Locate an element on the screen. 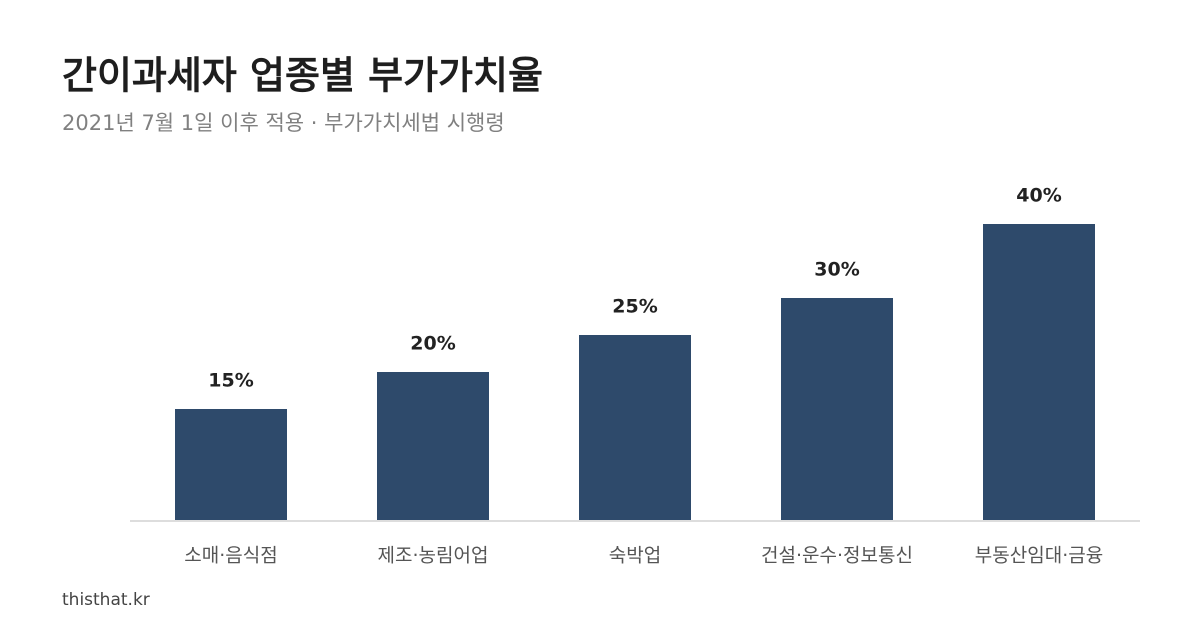 This screenshot has height=630, width=1200. x-tick-label: 부동산임대·금융 is located at coordinates (1039, 556).